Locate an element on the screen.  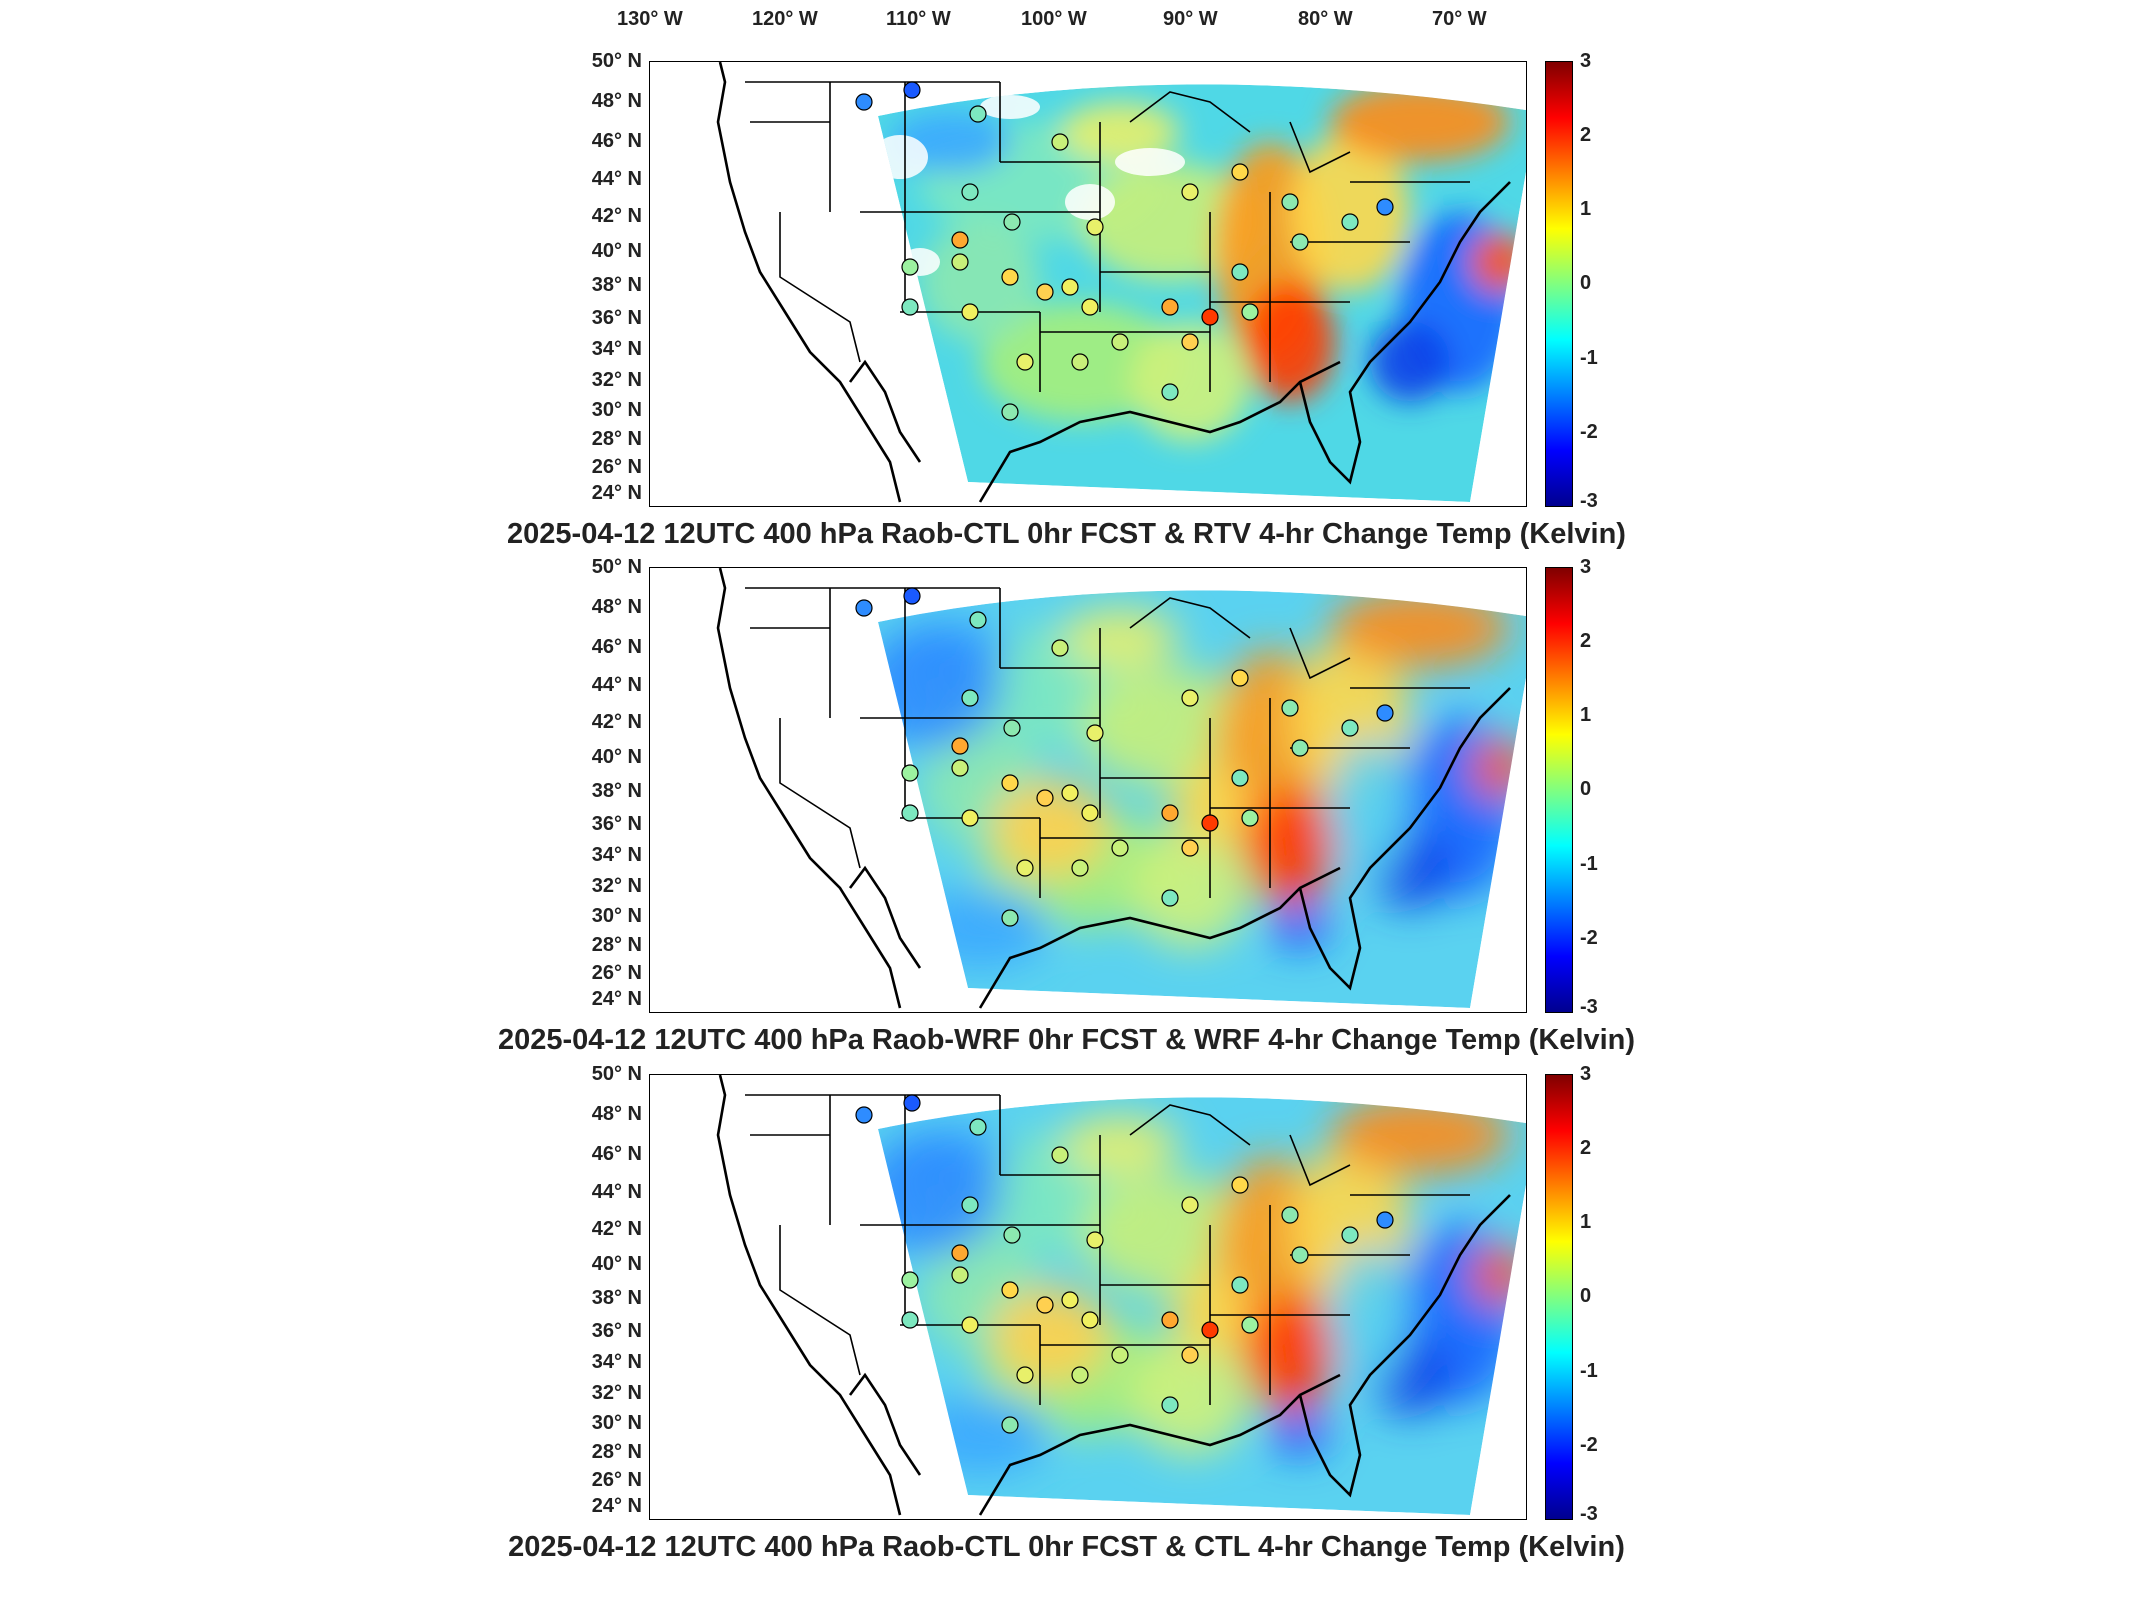
colorbar-tick-label: -3 is located at coordinates (1589, 1007).